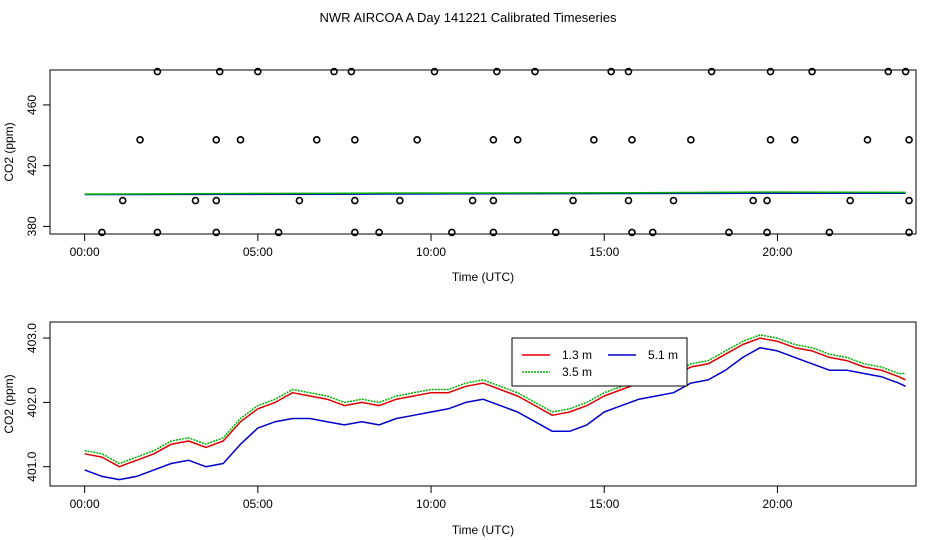  What do you see at coordinates (32, 105) in the screenshot?
I see `y-tick-label: 460` at bounding box center [32, 105].